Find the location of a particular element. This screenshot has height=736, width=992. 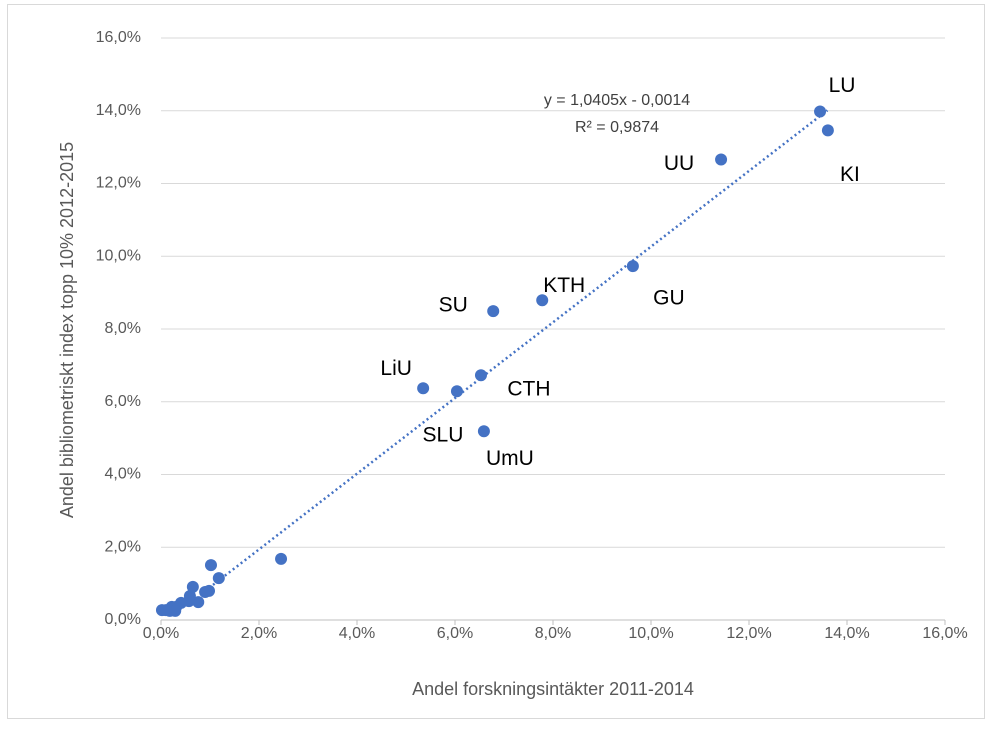

y-tick-label: 14,0% is located at coordinates (118, 110).